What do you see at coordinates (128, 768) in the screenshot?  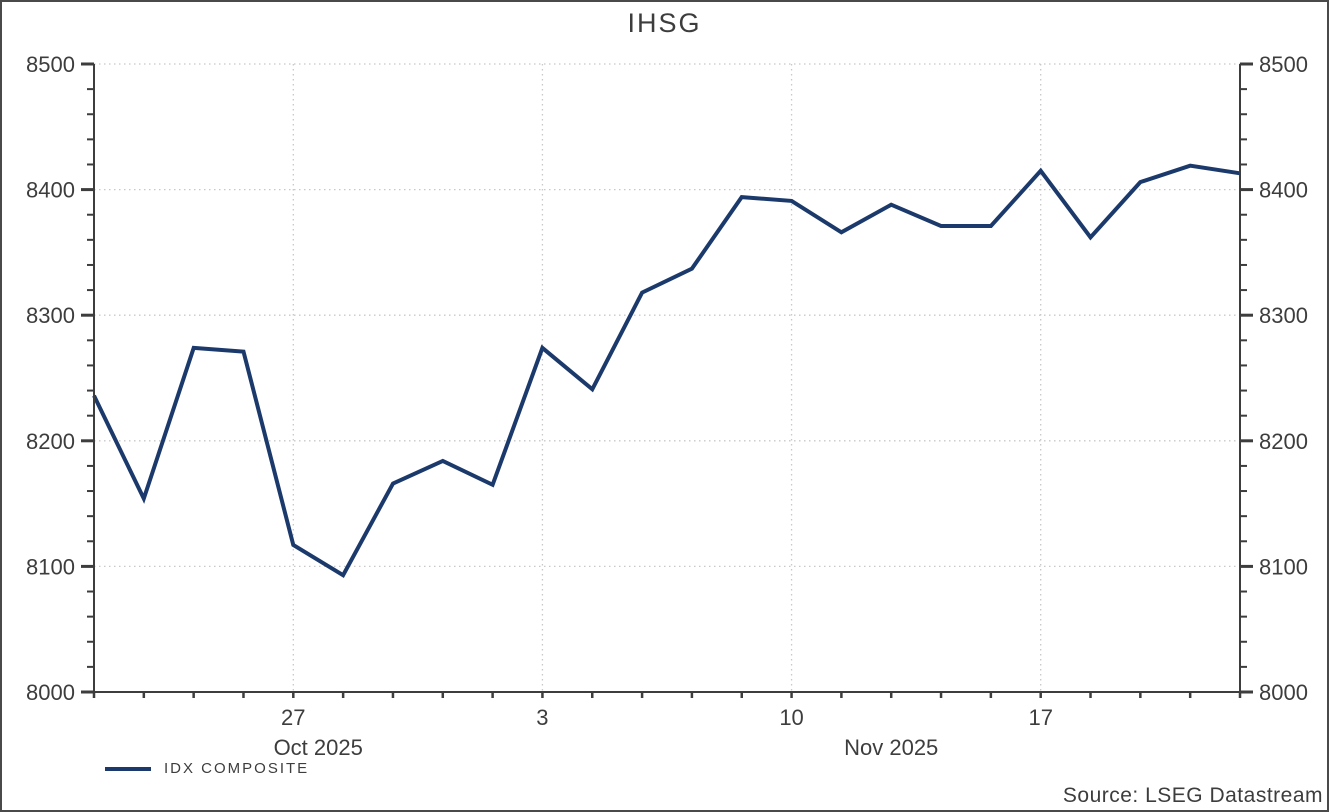 I see `legend-line-icon` at bounding box center [128, 768].